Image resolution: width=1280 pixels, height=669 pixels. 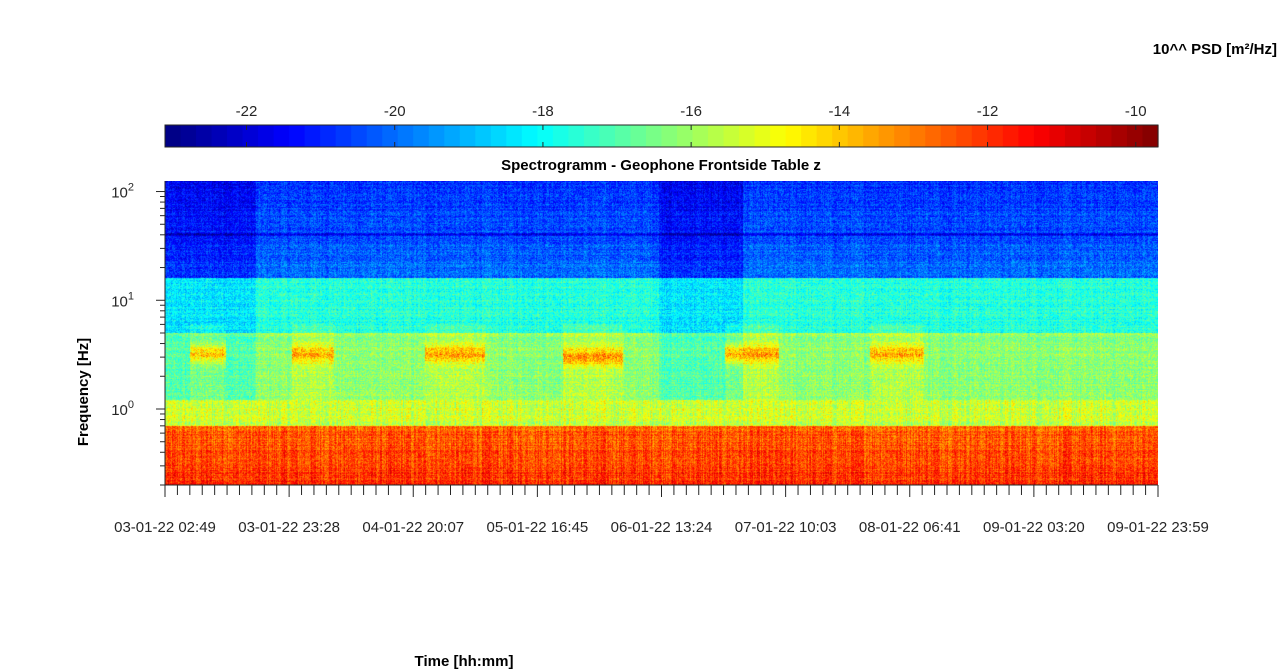 I want to click on y-tick-label: 10⁰, so click(x=122, y=409).